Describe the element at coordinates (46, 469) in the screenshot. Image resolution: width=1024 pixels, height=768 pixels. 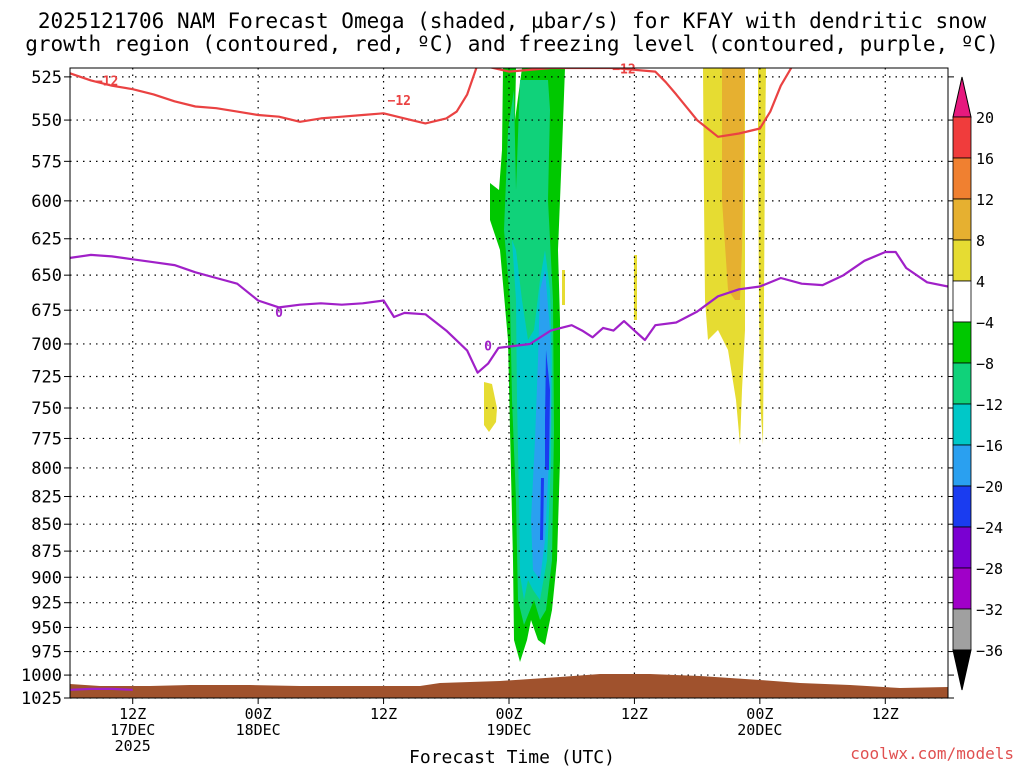
I see `y-tick-label: 800` at that location.